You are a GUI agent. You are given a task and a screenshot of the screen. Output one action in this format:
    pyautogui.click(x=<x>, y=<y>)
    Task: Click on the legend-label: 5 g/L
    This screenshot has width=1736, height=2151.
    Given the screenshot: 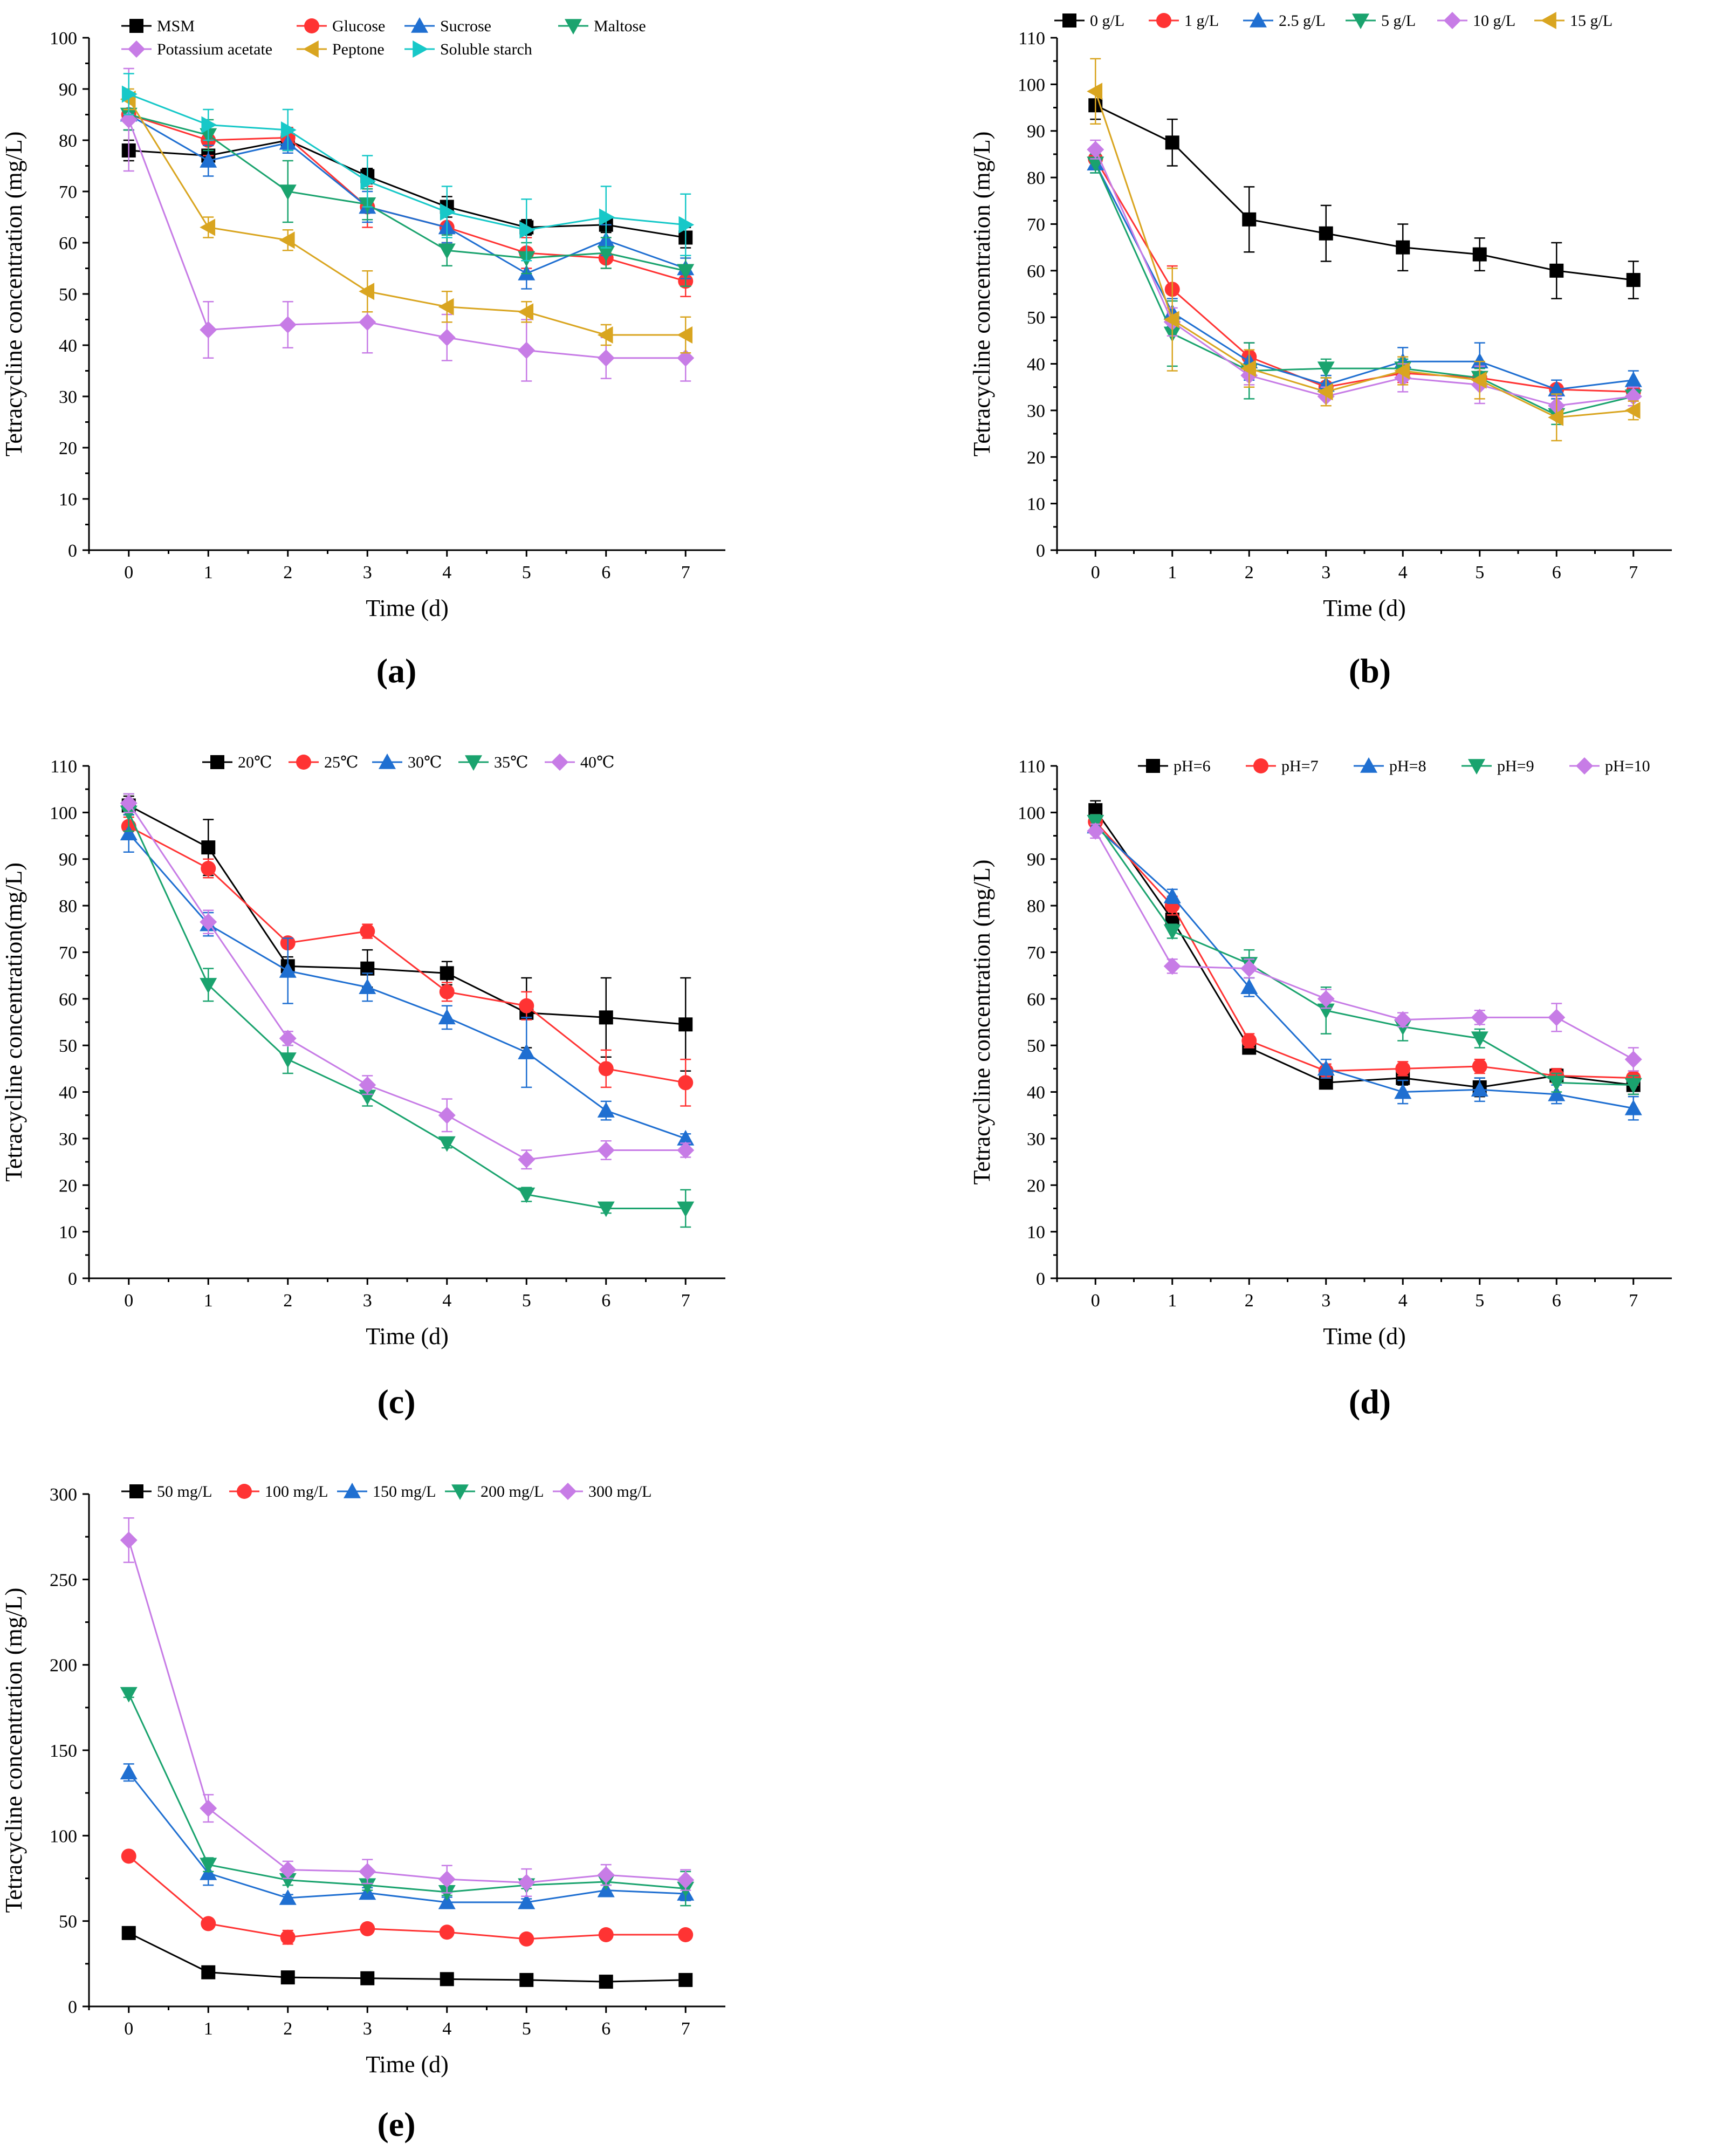 What is the action you would take?
    pyautogui.click(x=1398, y=21)
    